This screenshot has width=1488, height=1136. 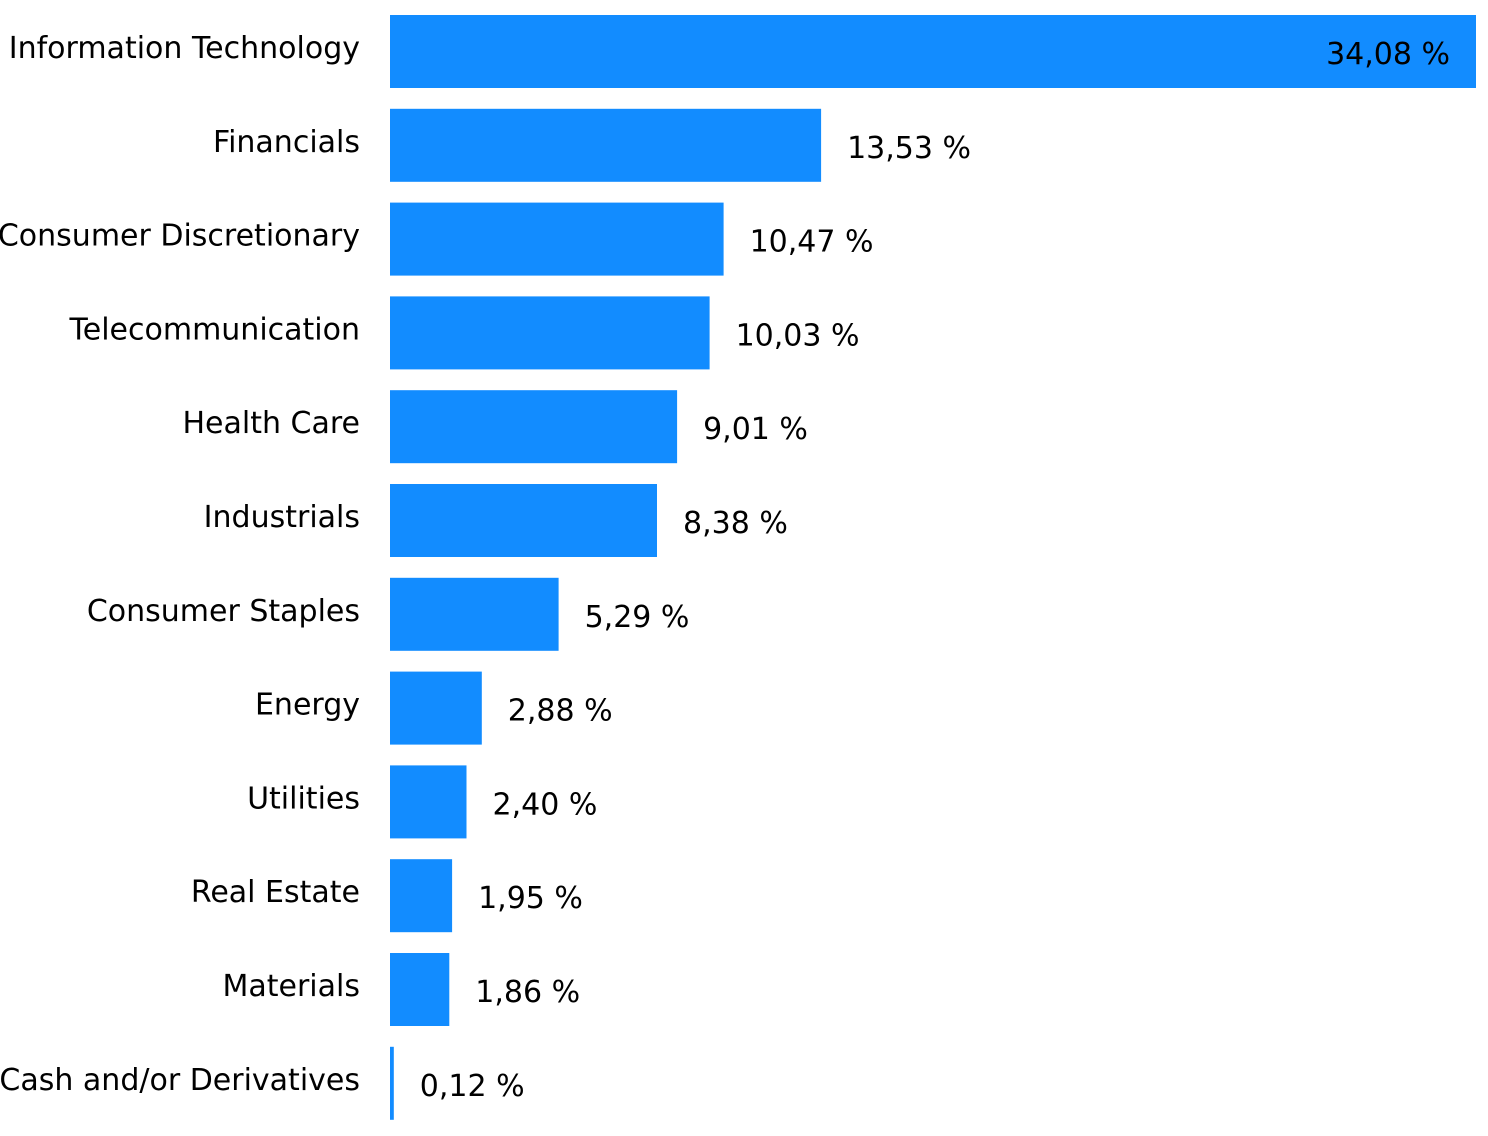 I want to click on value-label-real-estate: 1,95 %, so click(x=530, y=898).